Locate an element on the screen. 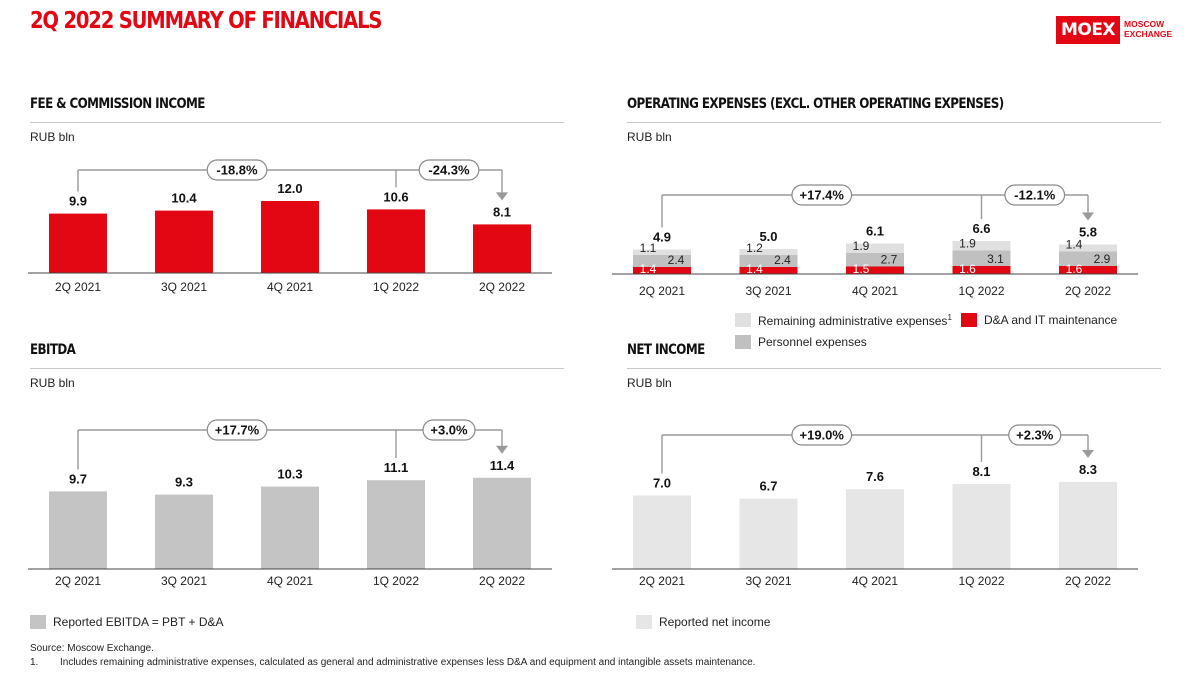 This screenshot has width=1200, height=675. ebitda-value-label: 9.7 is located at coordinates (78, 478).